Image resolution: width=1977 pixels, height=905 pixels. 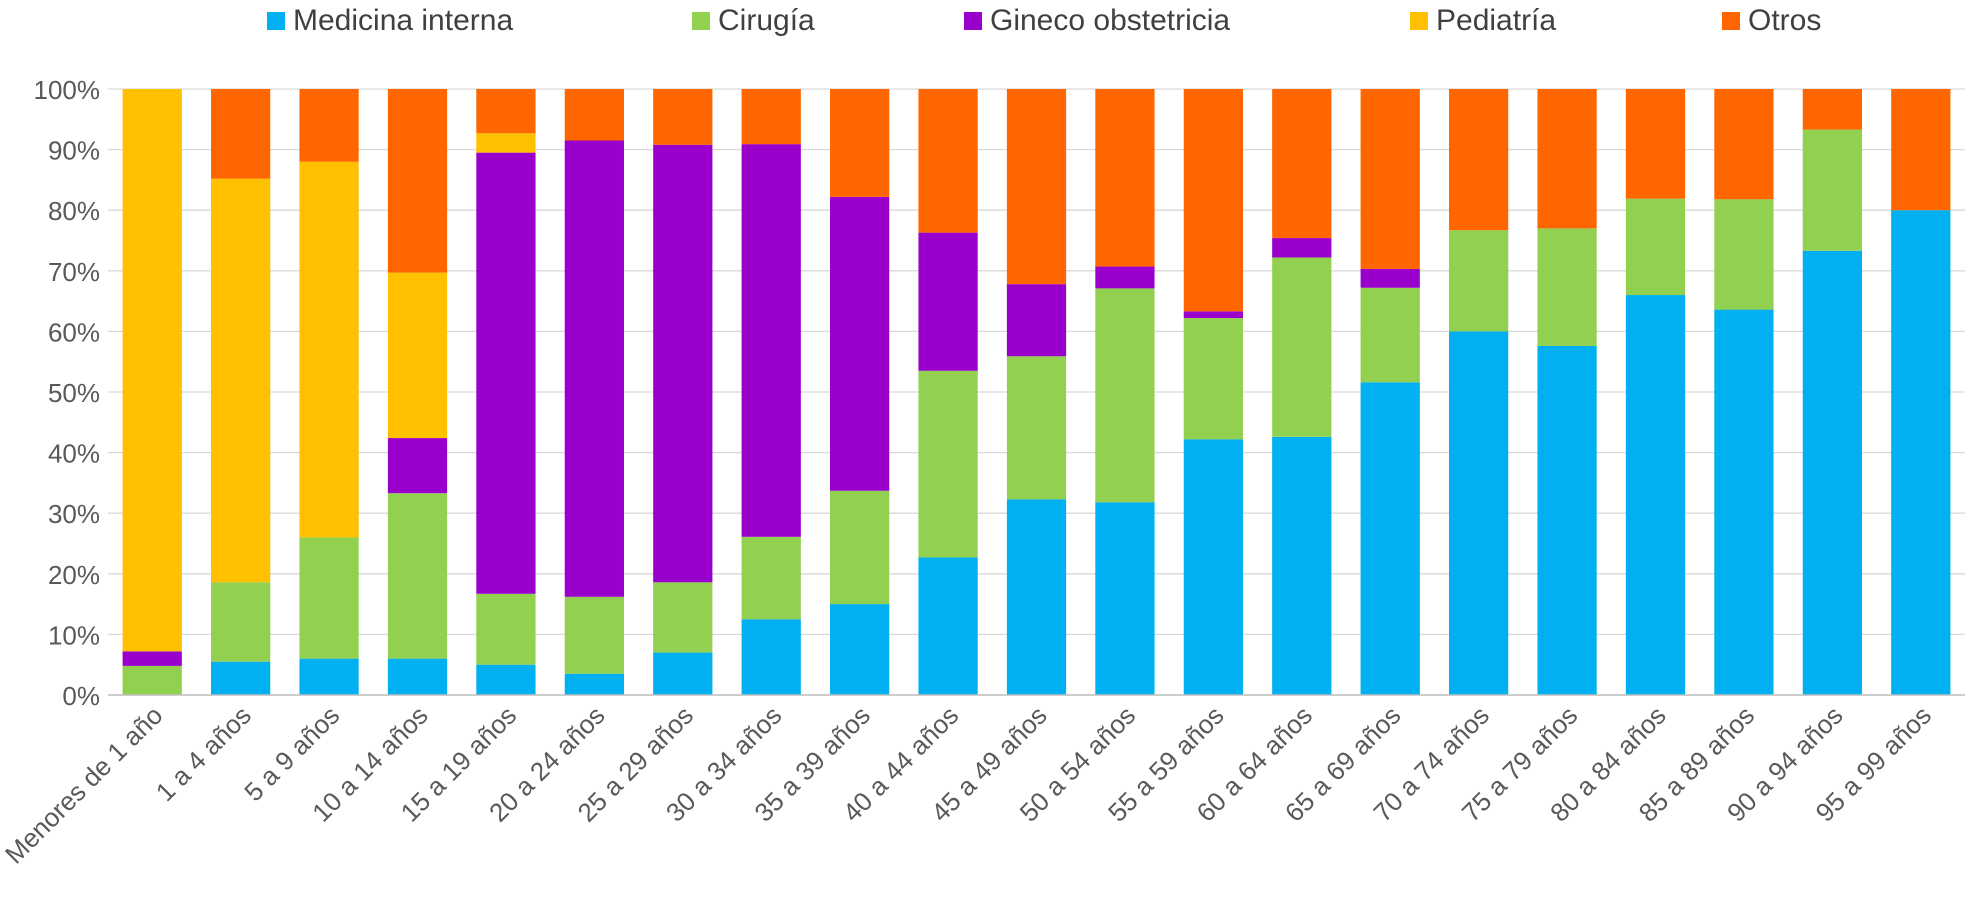 What do you see at coordinates (74, 575) in the screenshot?
I see `y-tick-label: 20%` at bounding box center [74, 575].